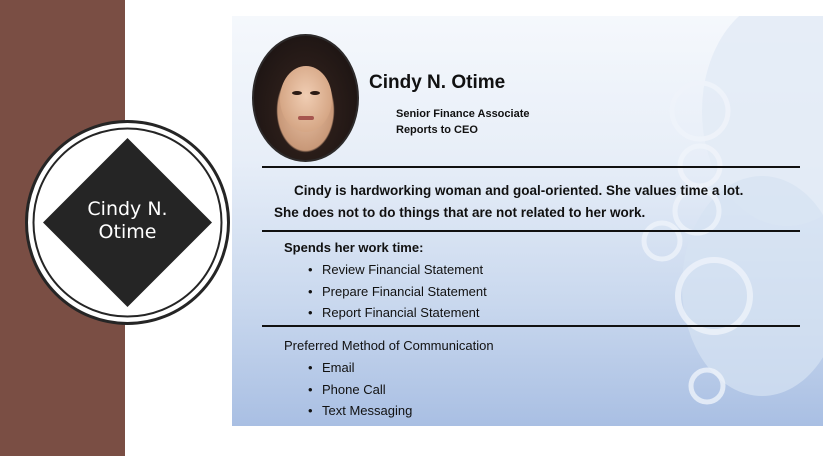  I want to click on communication-item: Text Messaging, so click(360, 411).